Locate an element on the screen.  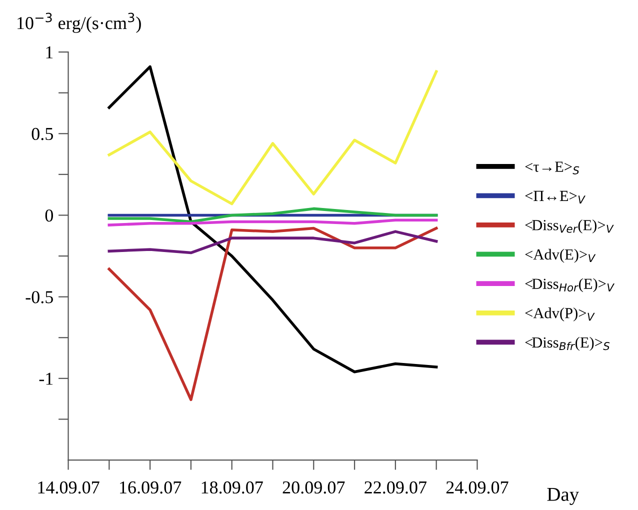
y-tick-label: 0.5 is located at coordinates (42, 134).